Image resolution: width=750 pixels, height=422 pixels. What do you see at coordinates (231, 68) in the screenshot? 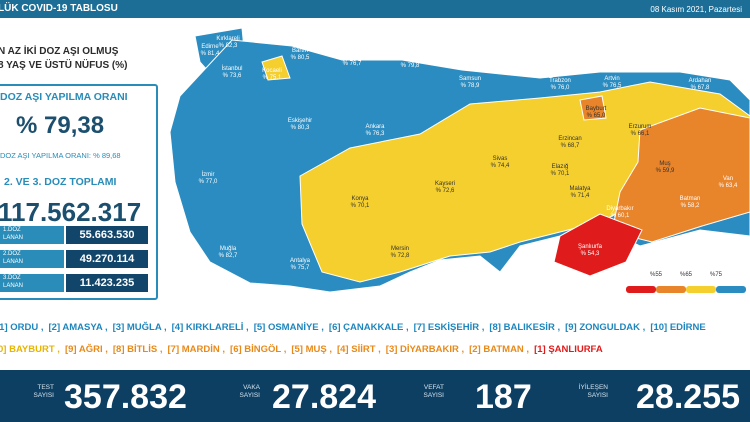
I see `province-name: İstanbul` at bounding box center [231, 68].